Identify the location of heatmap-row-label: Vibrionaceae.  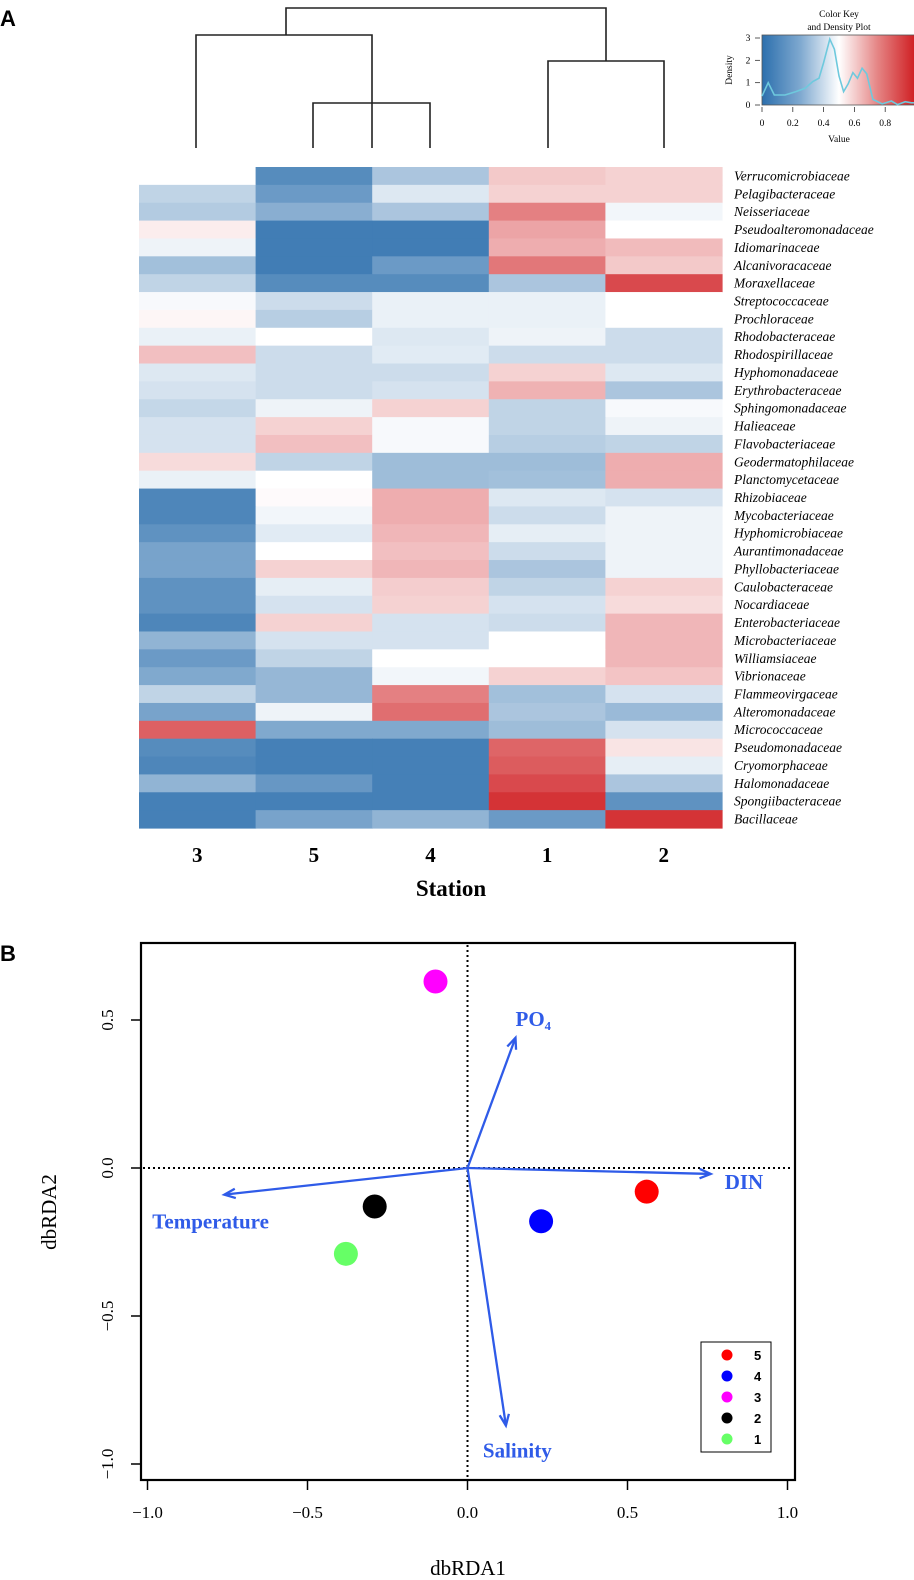
(770, 676).